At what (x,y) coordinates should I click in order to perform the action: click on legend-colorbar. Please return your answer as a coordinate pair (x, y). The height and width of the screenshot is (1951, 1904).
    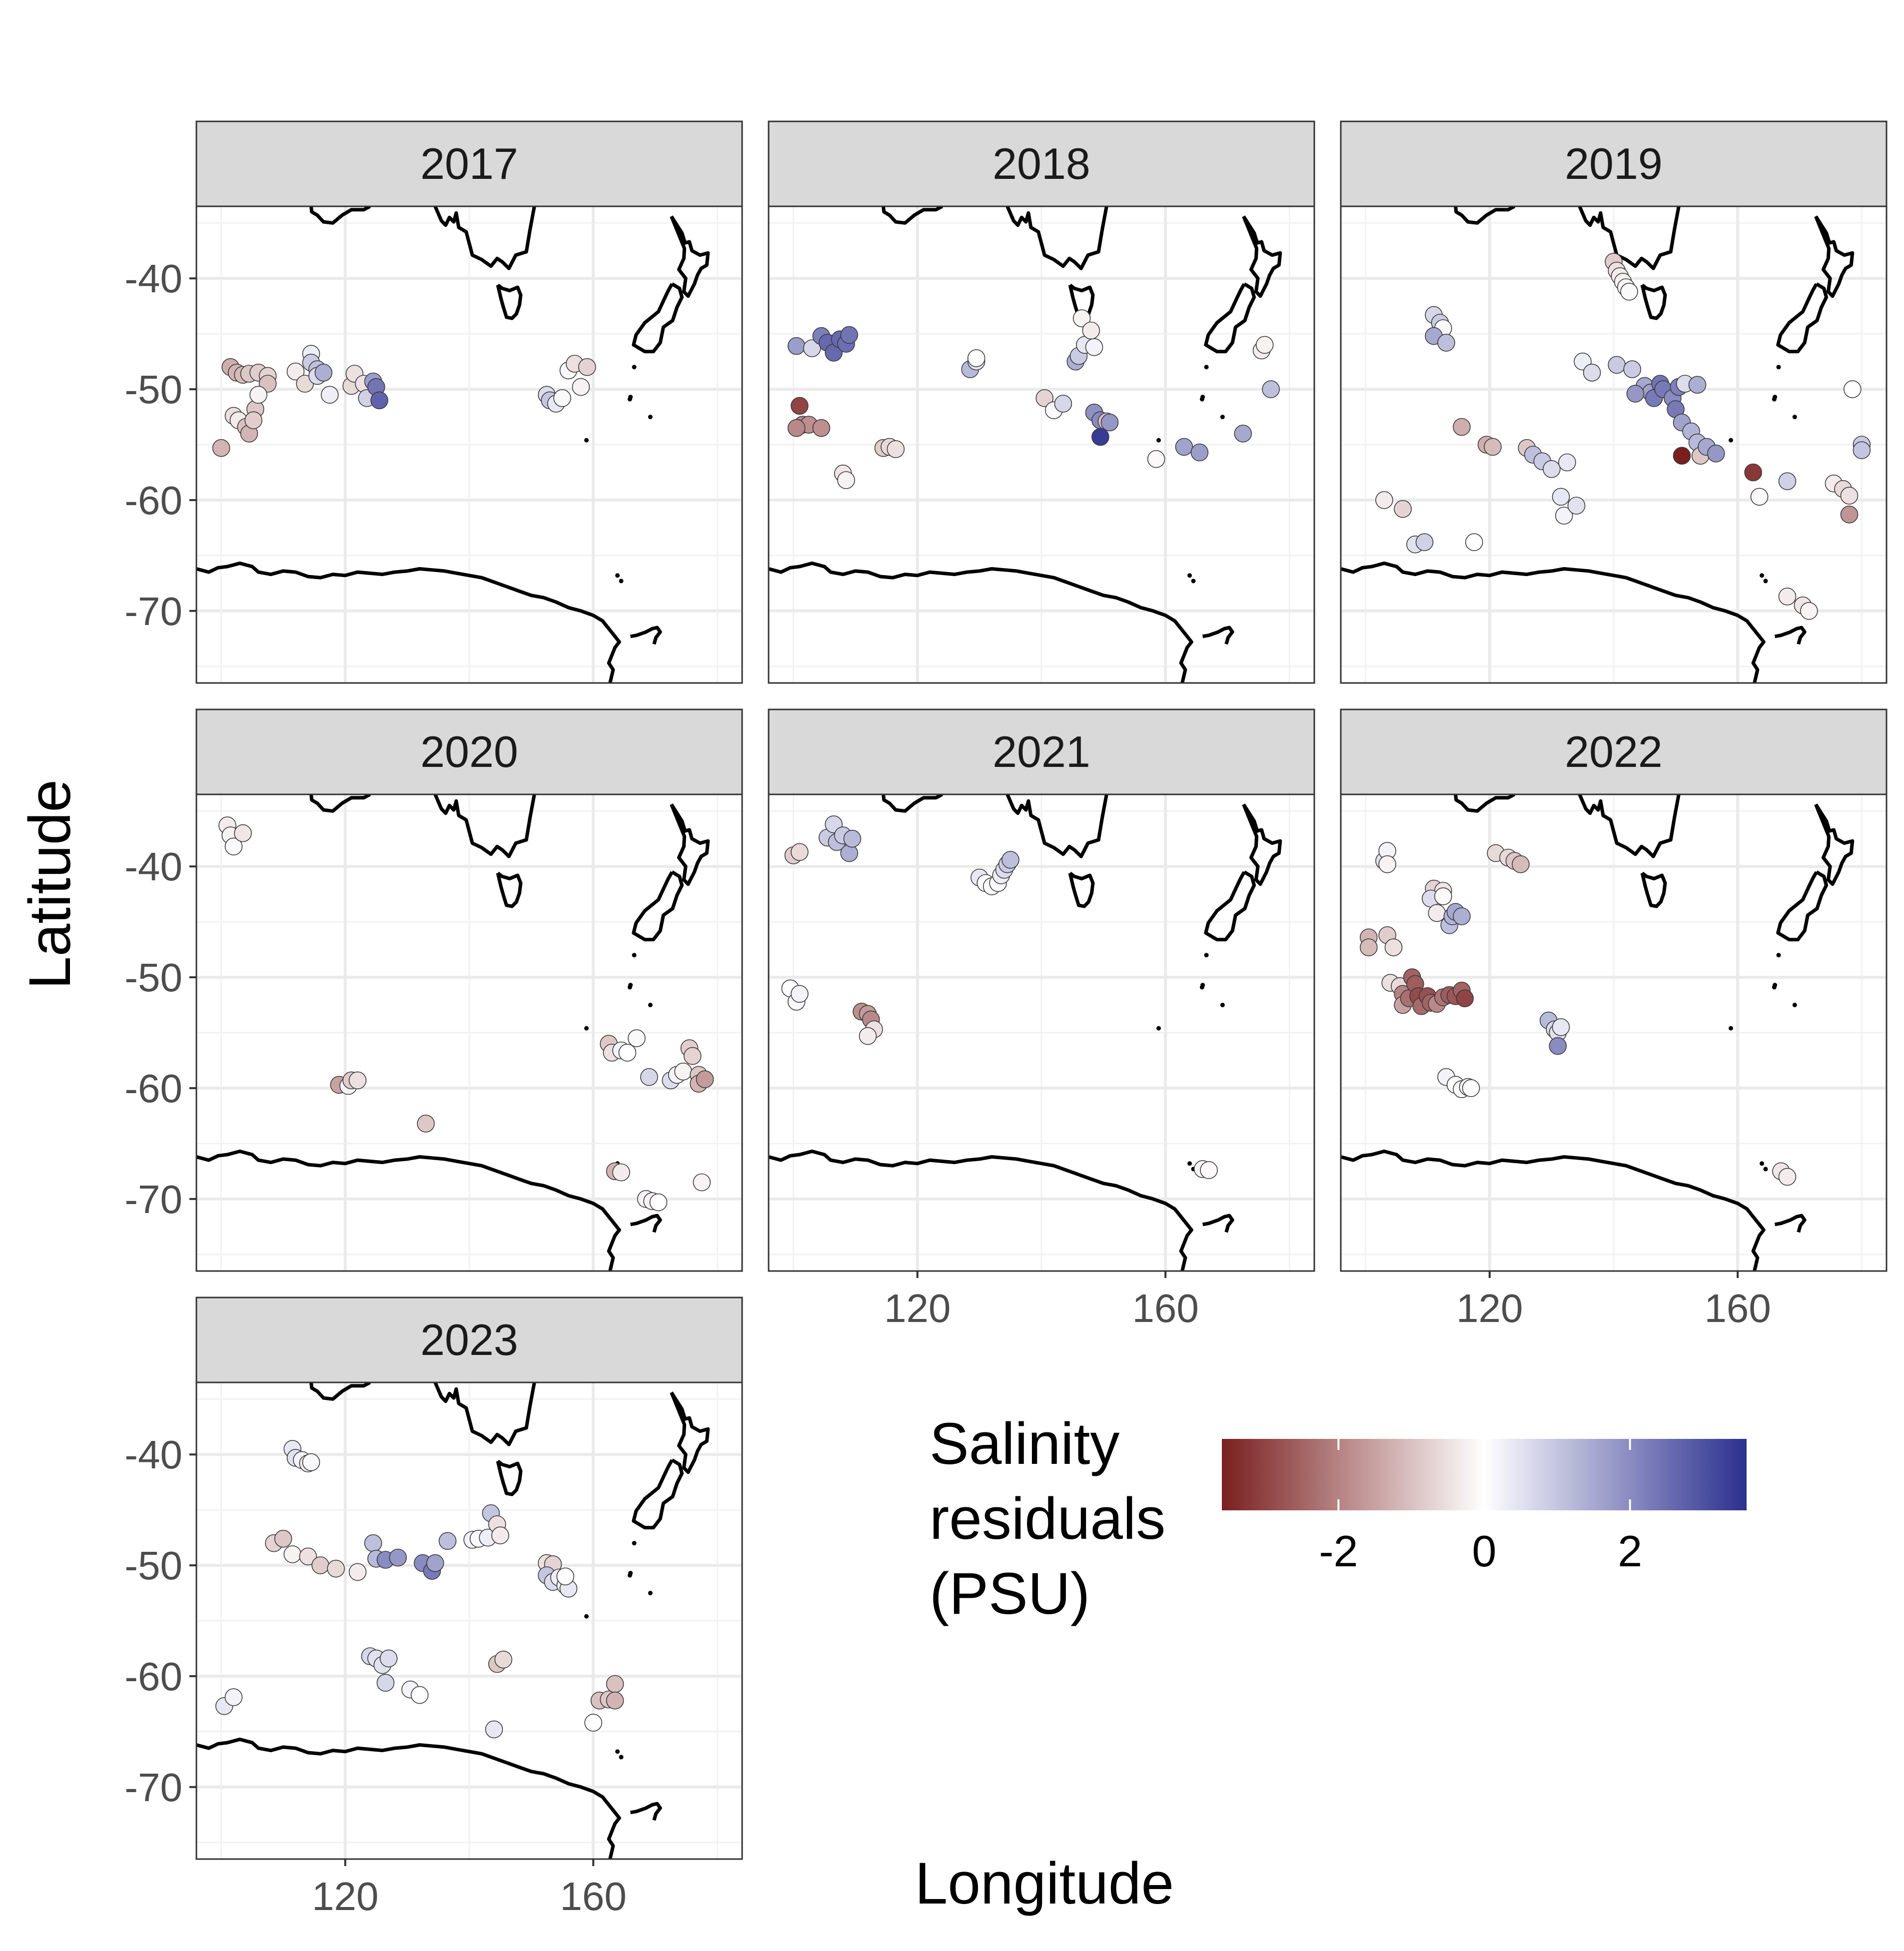
    Looking at the image, I should click on (1484, 1474).